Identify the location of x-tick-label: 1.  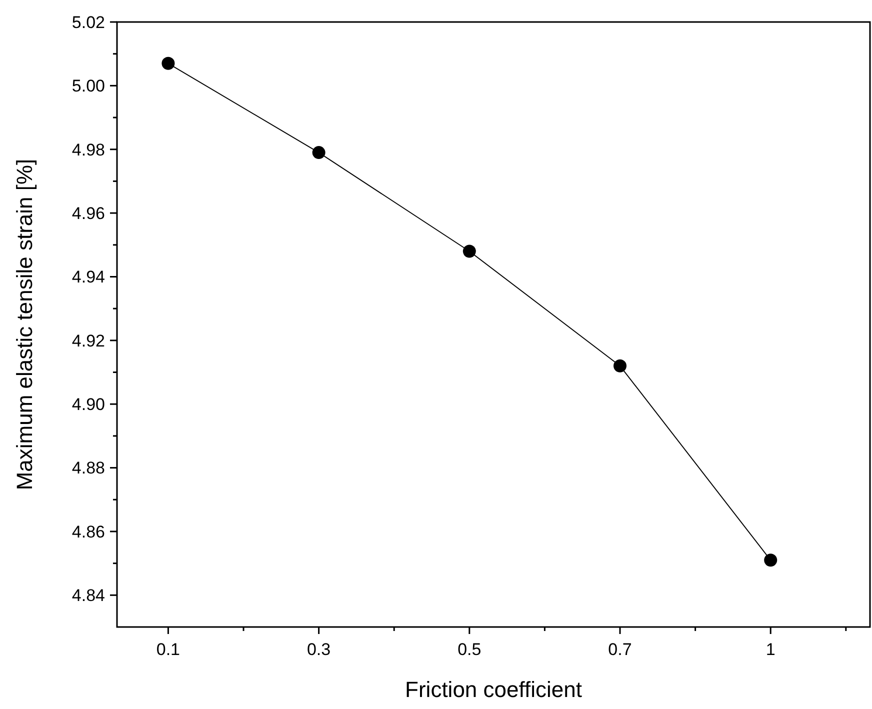
(771, 649).